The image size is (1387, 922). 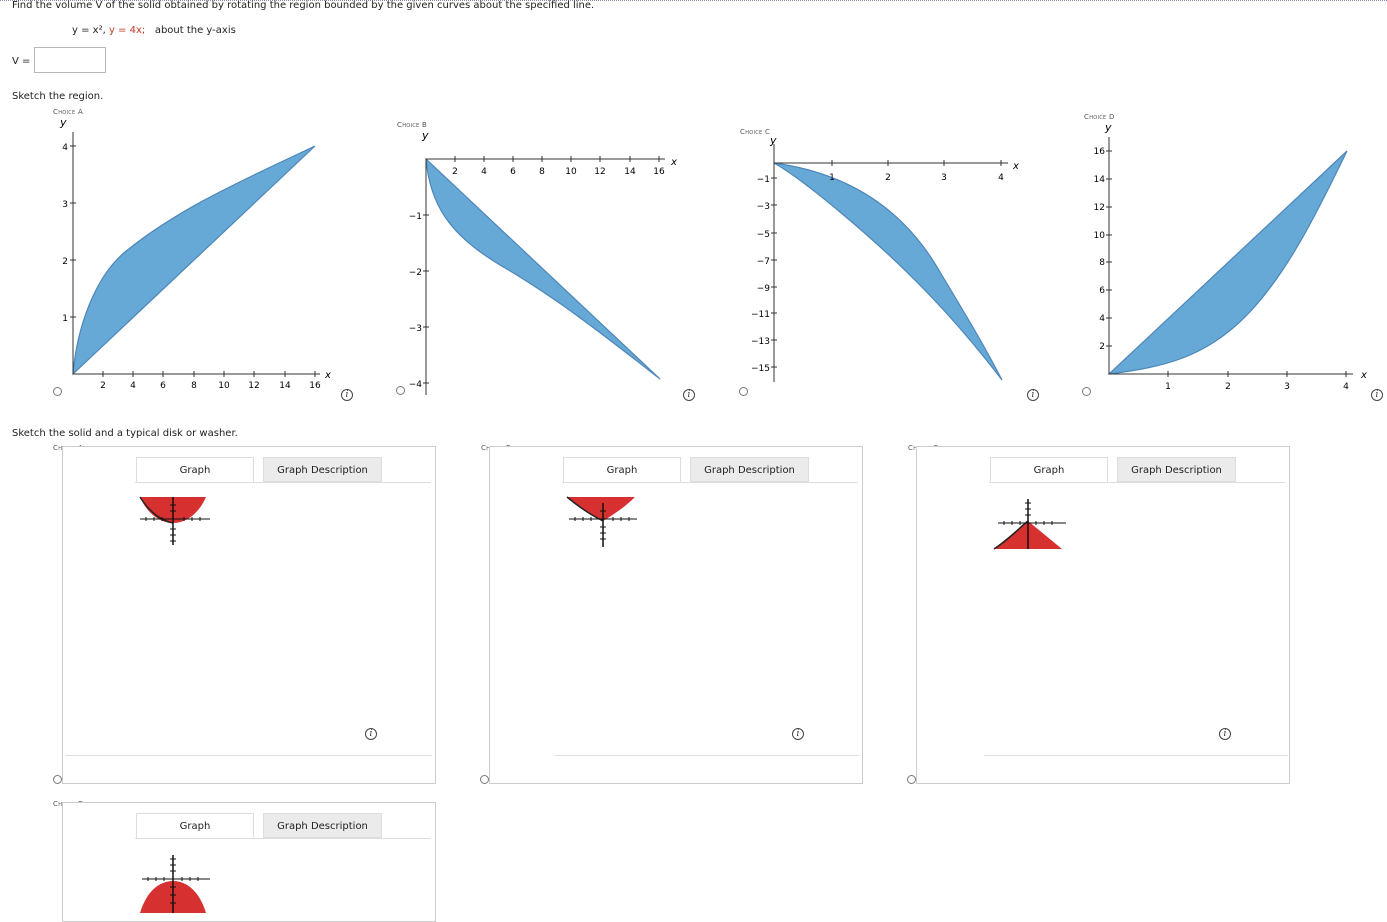 I want to click on region-chart-c: y x 1 2 3 4 −1 −3 −5 −7 −9 −11 −13 −15, so click(x=885, y=258).